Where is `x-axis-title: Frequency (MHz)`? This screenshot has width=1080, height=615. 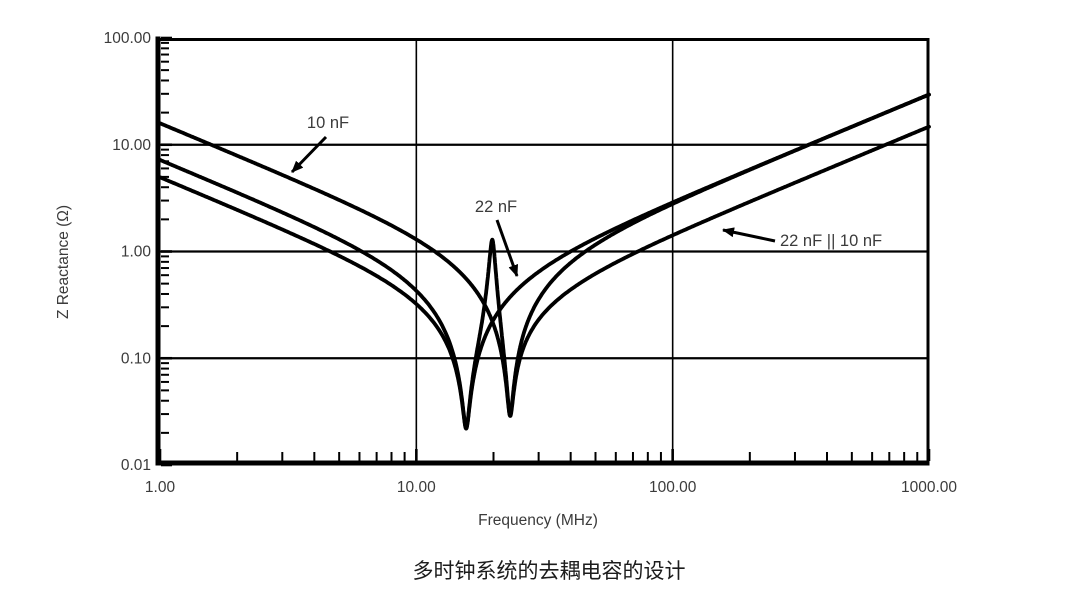
x-axis-title: Frequency (MHz) is located at coordinates (538, 520).